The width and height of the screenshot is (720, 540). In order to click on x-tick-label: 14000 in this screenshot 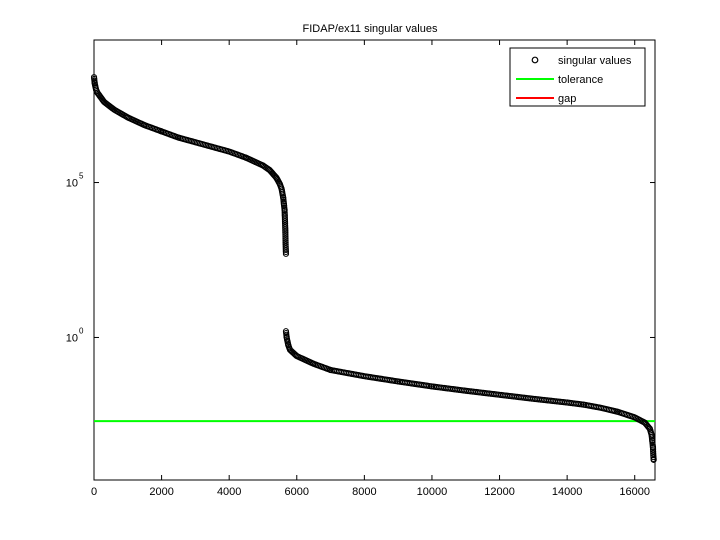, I will do `click(567, 492)`.